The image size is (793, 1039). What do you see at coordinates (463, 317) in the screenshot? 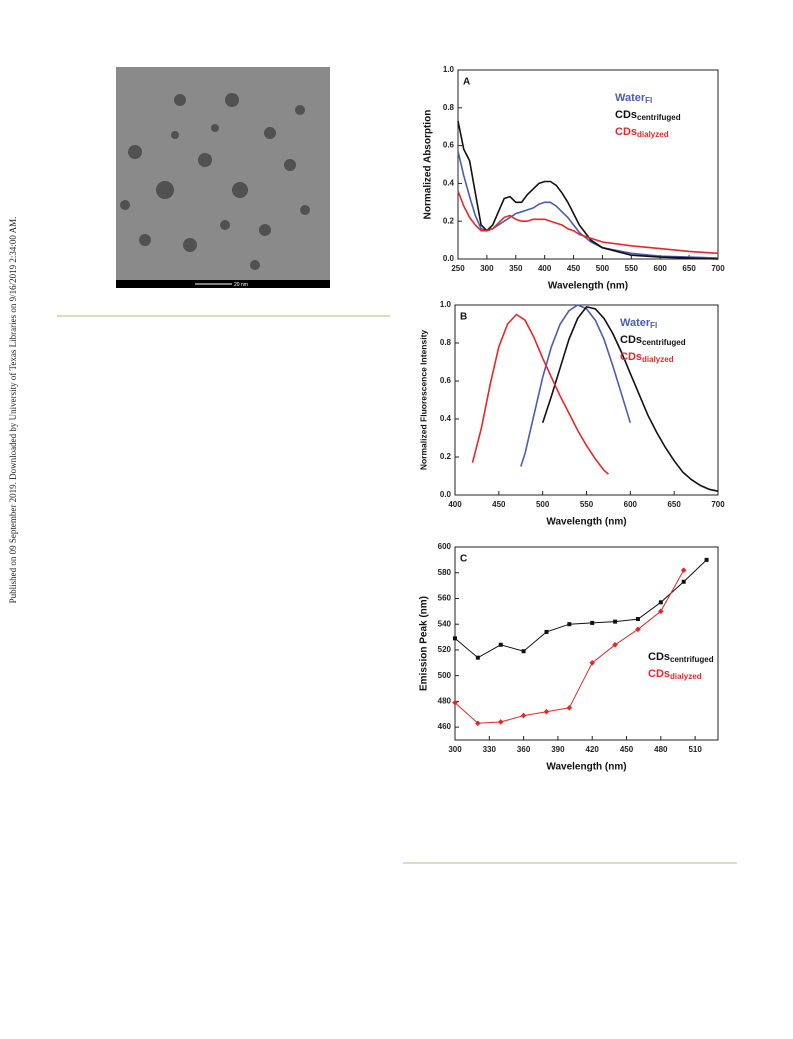
I see `panel-label: B` at bounding box center [463, 317].